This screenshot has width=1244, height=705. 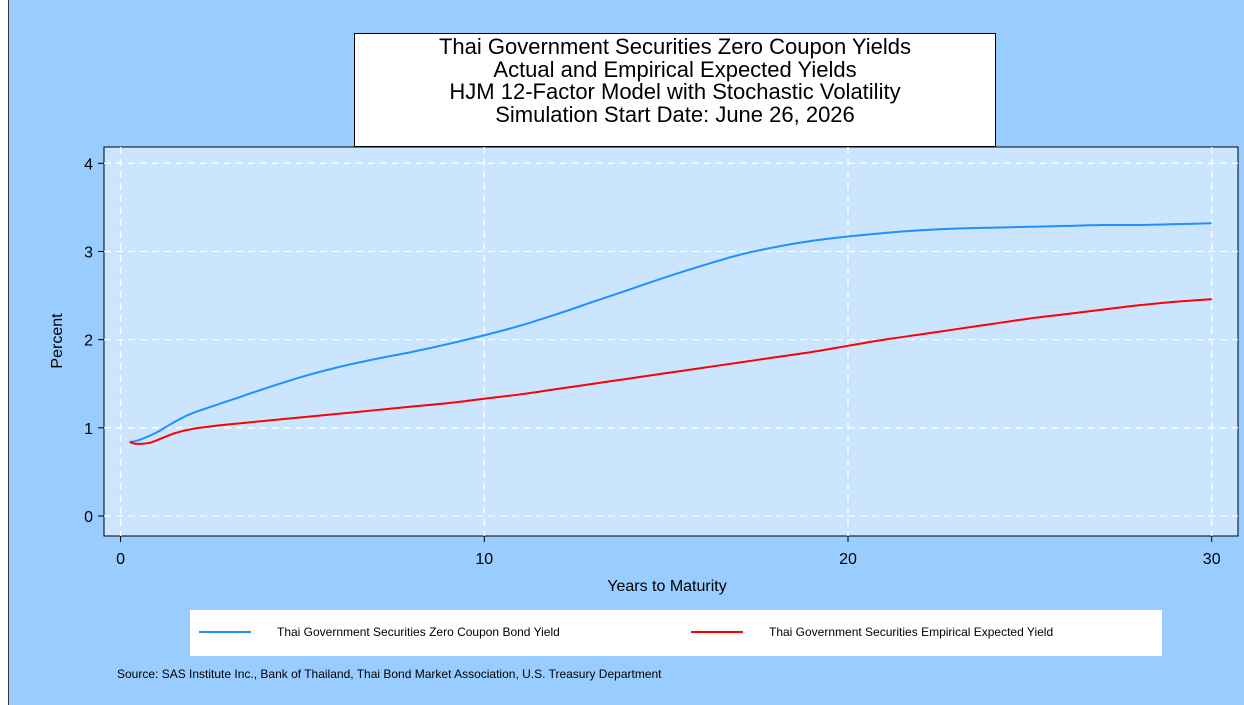 What do you see at coordinates (57, 341) in the screenshot?
I see `y-axis-label: Percent` at bounding box center [57, 341].